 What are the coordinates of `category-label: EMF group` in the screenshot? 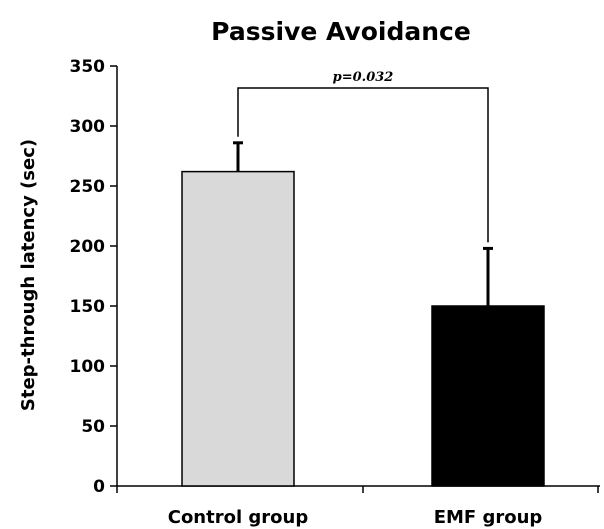 It's located at (488, 517).